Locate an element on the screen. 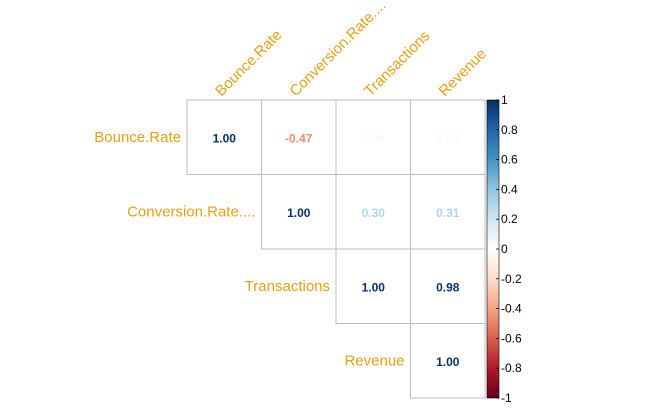 Image resolution: width=661 pixels, height=408 pixels. colorbar-ticks: 1 0.8 0.6 0.4 0.2 0 -0.2 -0.4 -0.6 -0.8 -1 is located at coordinates (509, 249).